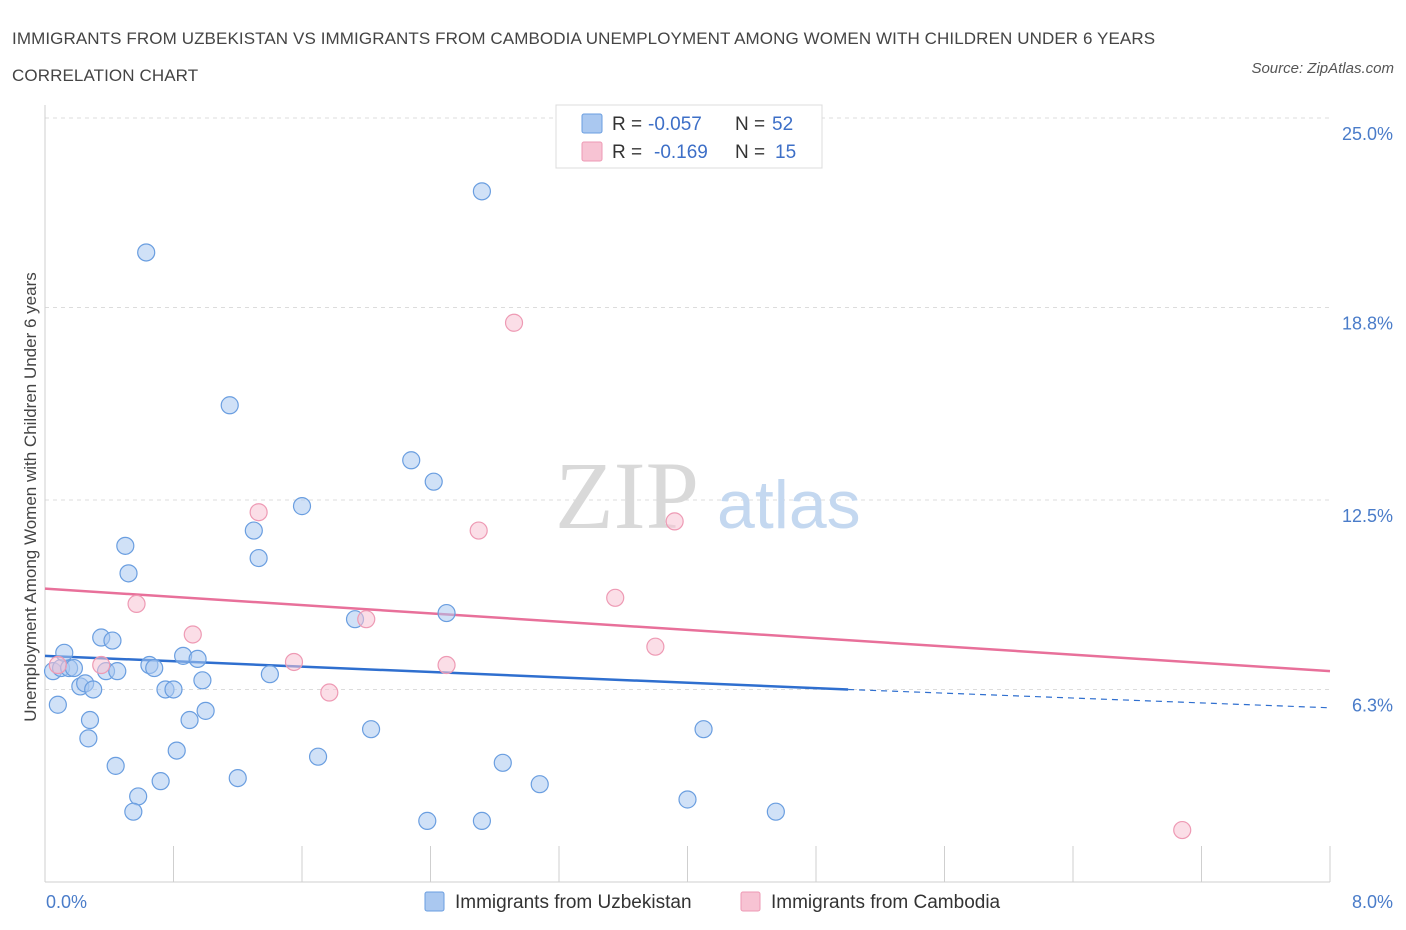 The image size is (1406, 930). Describe the element at coordinates (886, 902) in the screenshot. I see `series-legend-label-cambodia: Immigrants from Cambodia` at that location.